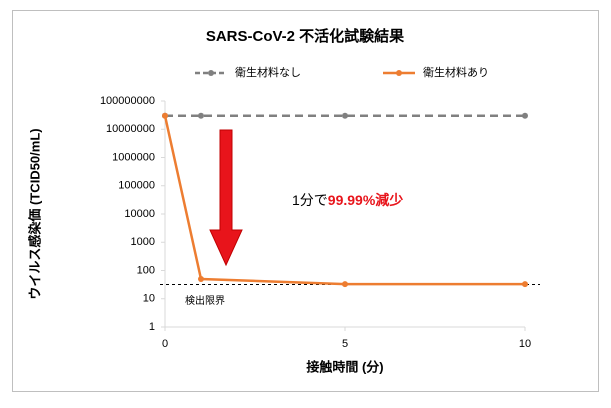 The image size is (611, 408). What do you see at coordinates (136, 186) in the screenshot?
I see `y-tick-label: 100000` at bounding box center [136, 186].